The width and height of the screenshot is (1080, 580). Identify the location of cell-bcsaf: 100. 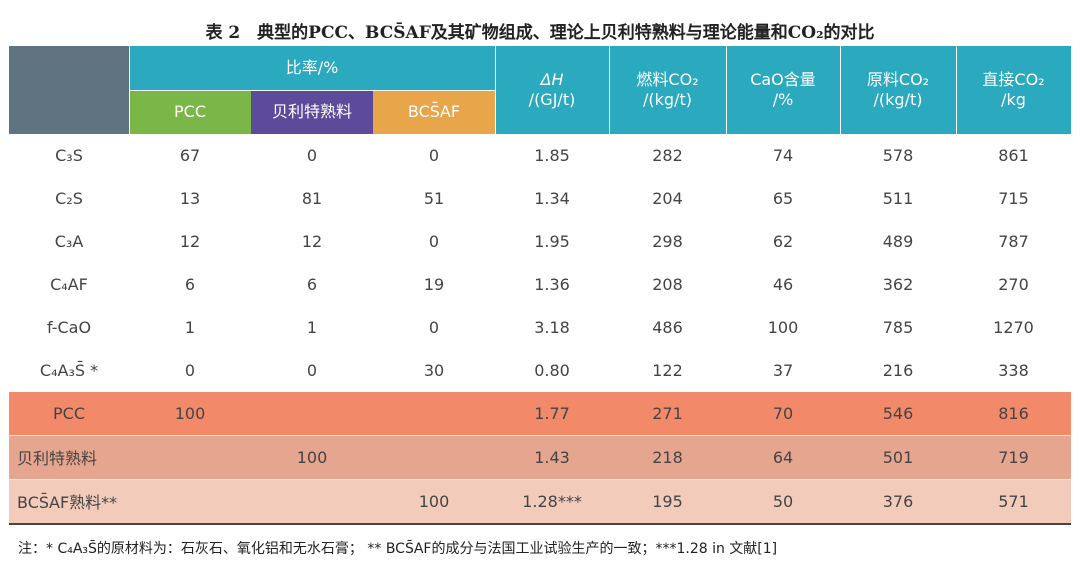
(434, 501).